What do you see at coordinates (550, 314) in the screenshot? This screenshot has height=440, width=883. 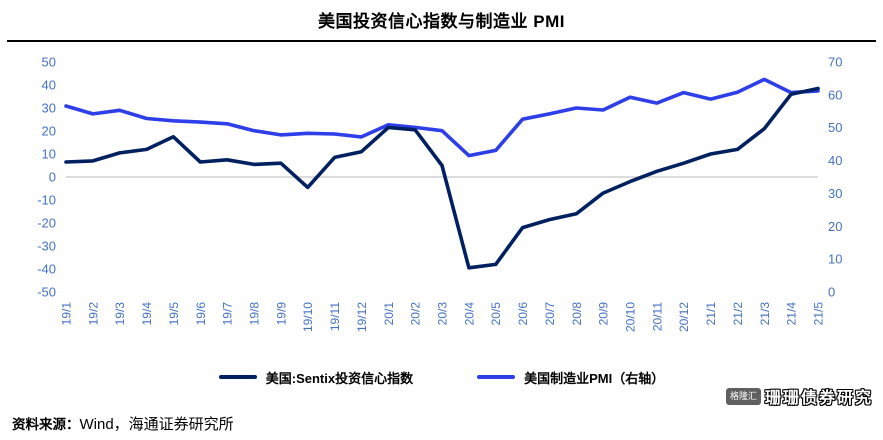 I see `svg-text: 20/7` at bounding box center [550, 314].